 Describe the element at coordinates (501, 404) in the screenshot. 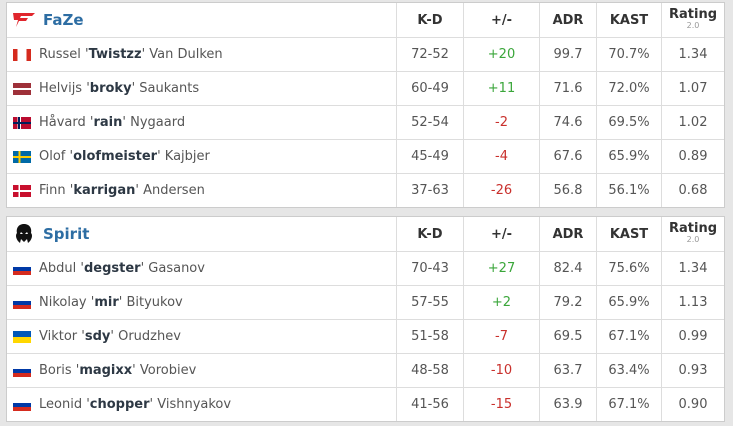

I see `stat-cell: -15` at that location.